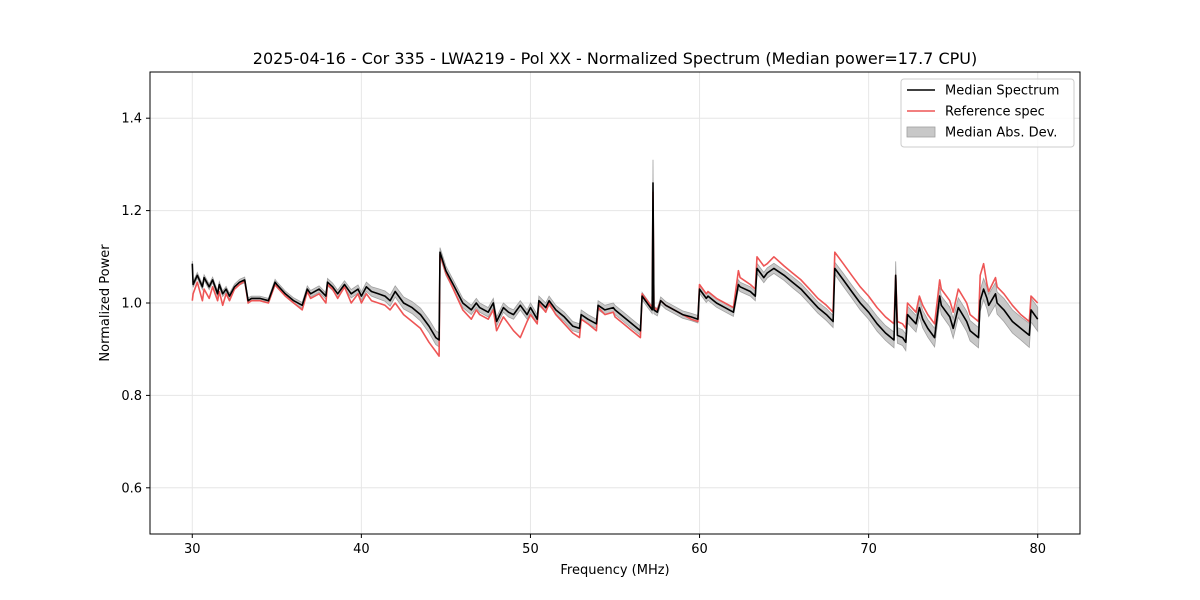 Image resolution: width=1200 pixels, height=600 pixels. What do you see at coordinates (131, 396) in the screenshot?
I see `y-tick-label: 0.8` at bounding box center [131, 396].